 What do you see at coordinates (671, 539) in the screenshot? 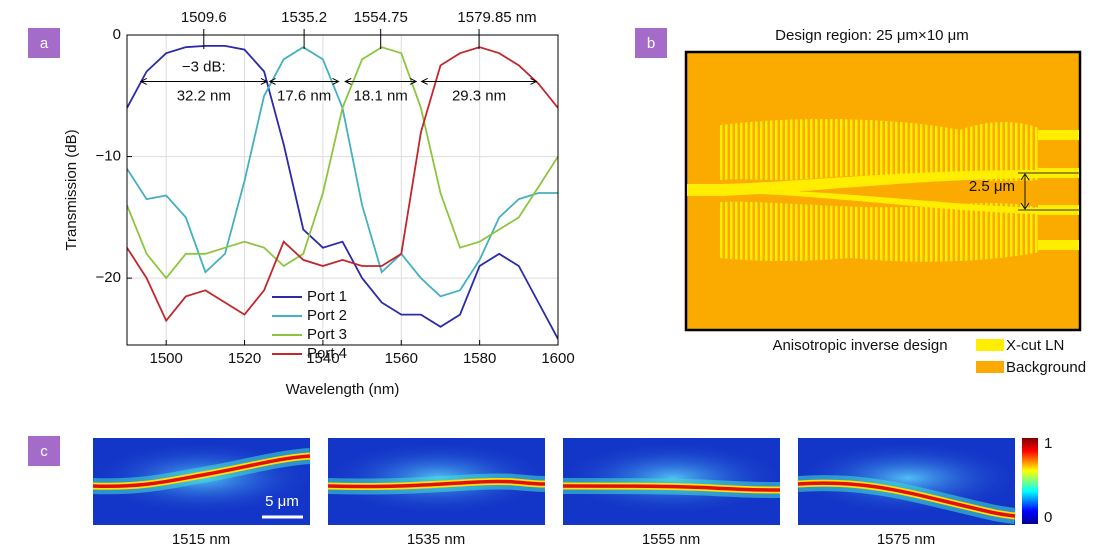
I see `wavelength-label: 1555 nm` at bounding box center [671, 539].